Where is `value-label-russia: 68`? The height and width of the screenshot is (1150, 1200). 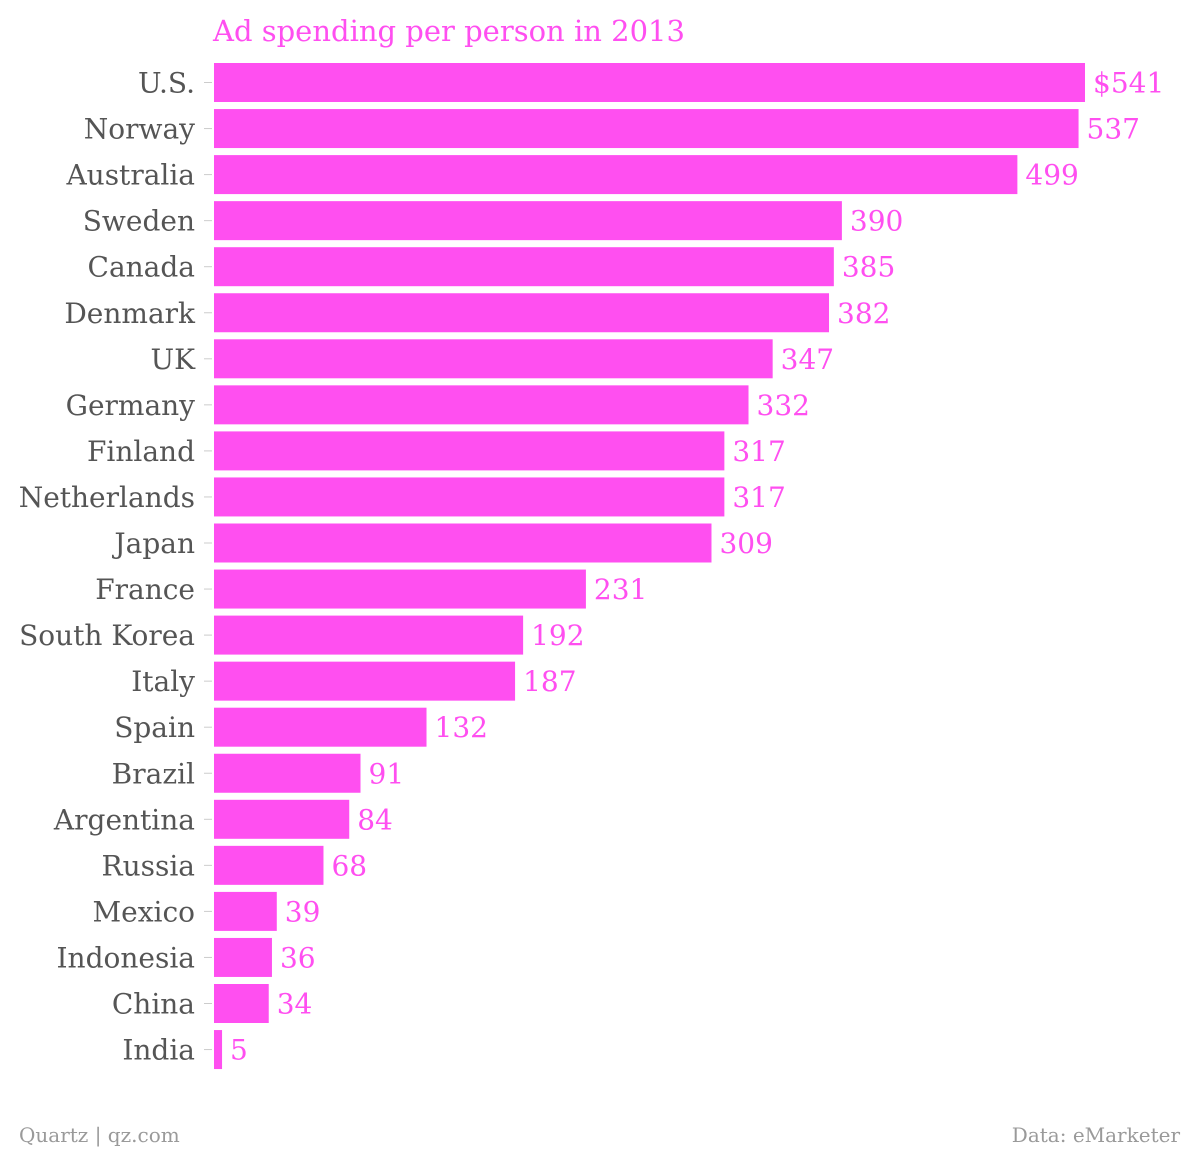
value-label-russia: 68 is located at coordinates (349, 865).